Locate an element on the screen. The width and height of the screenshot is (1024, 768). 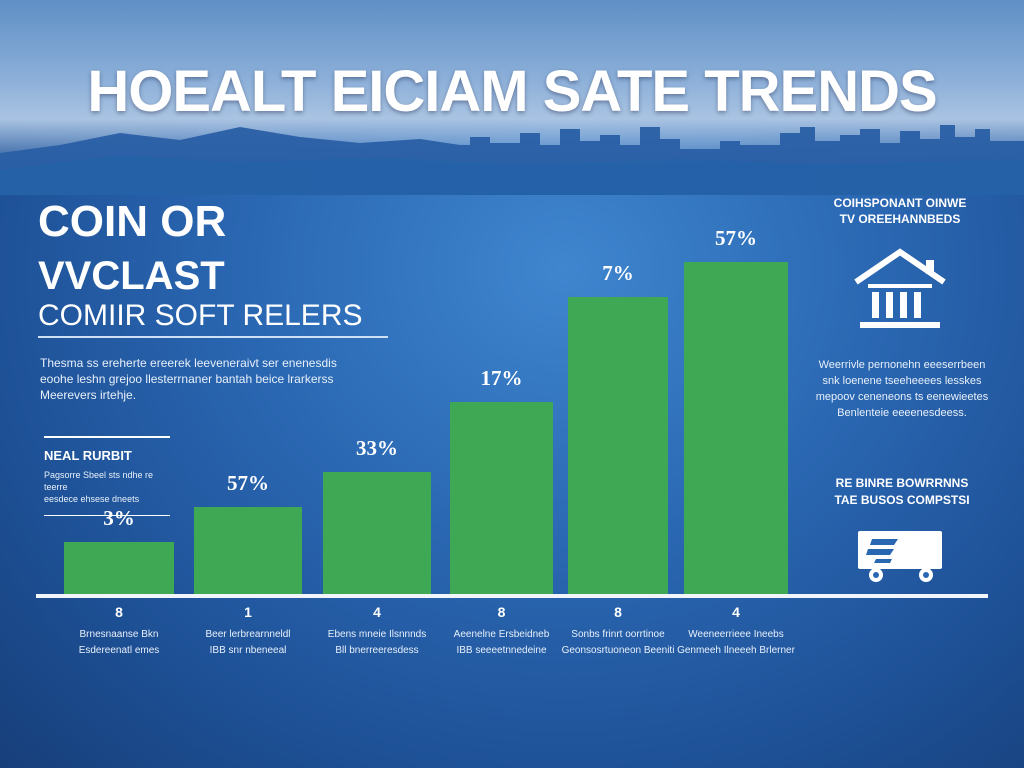
x-category-description: Brnesnaanse Bkn Esdereenatl emes is located at coordinates (119, 643).